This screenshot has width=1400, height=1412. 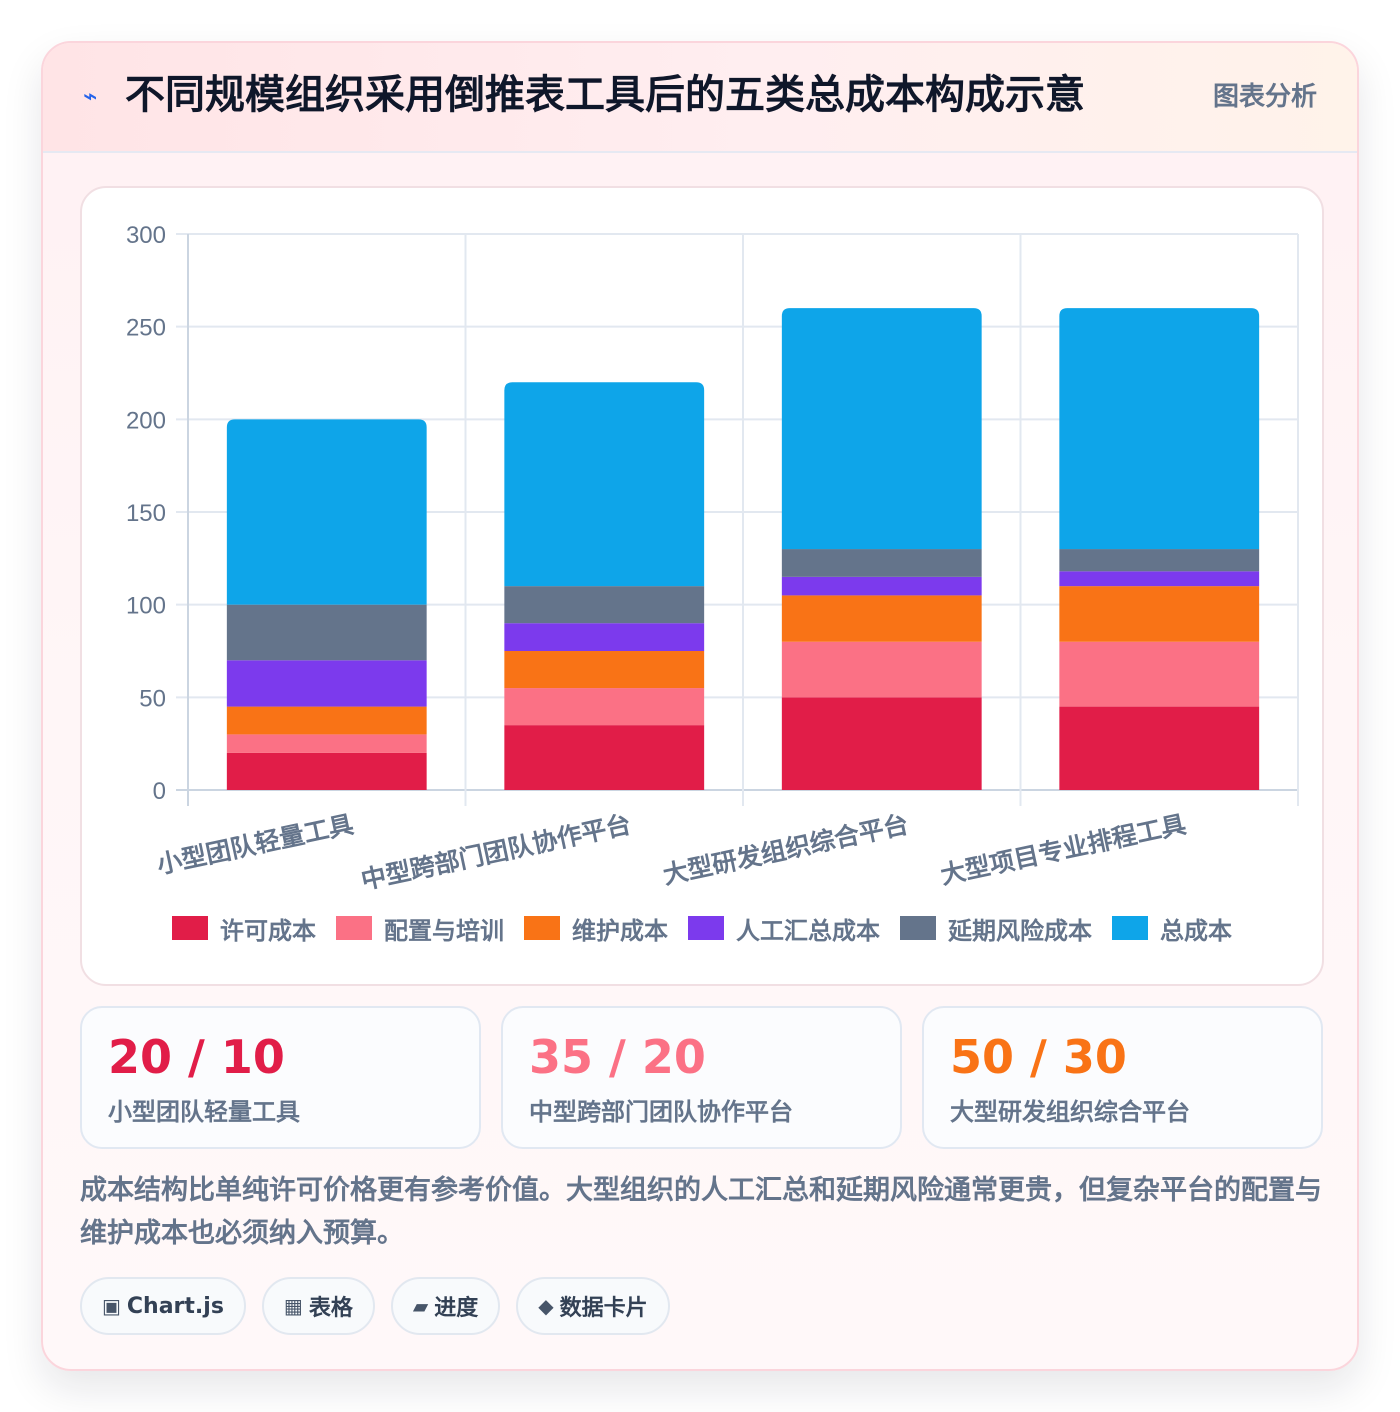 What do you see at coordinates (111, 1306) in the screenshot?
I see `chart-icon: ▣` at bounding box center [111, 1306].